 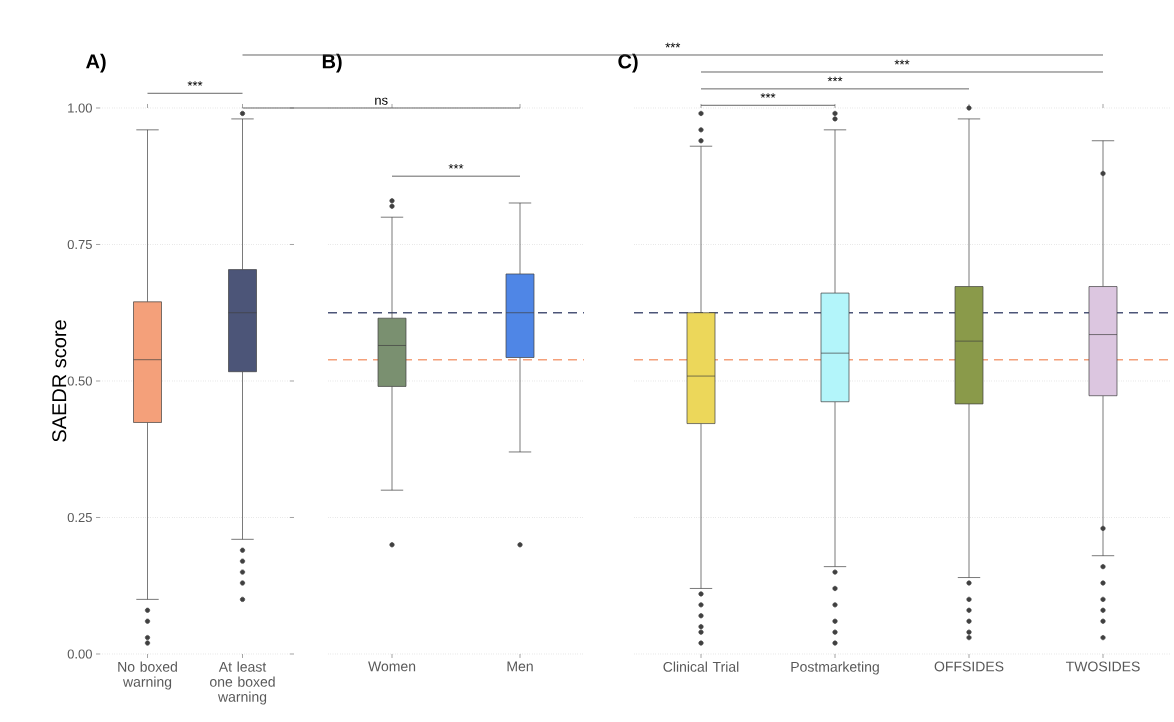 I want to click on x-tick-label: OFFSIDES, so click(x=969, y=666).